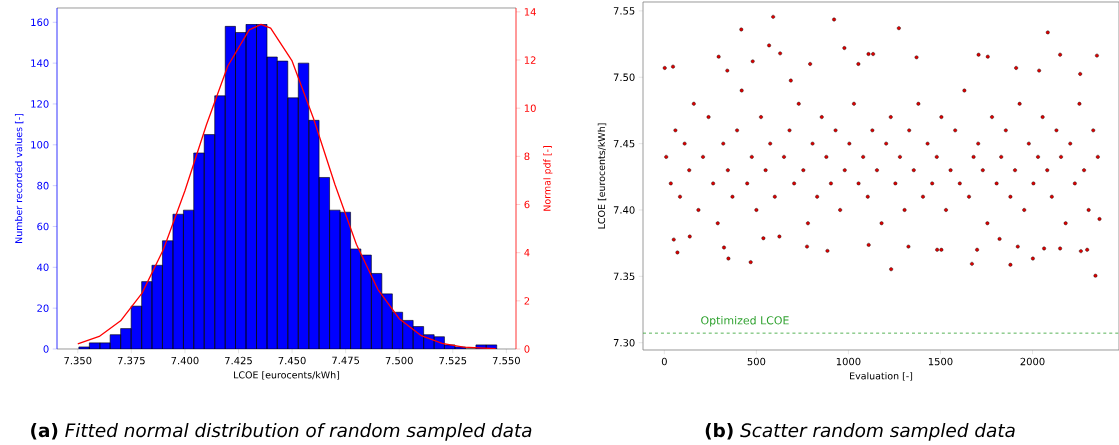 This screenshot has height=445, width=1119. Describe the element at coordinates (664, 361) in the screenshot. I see `x-tick-label: 0` at that location.